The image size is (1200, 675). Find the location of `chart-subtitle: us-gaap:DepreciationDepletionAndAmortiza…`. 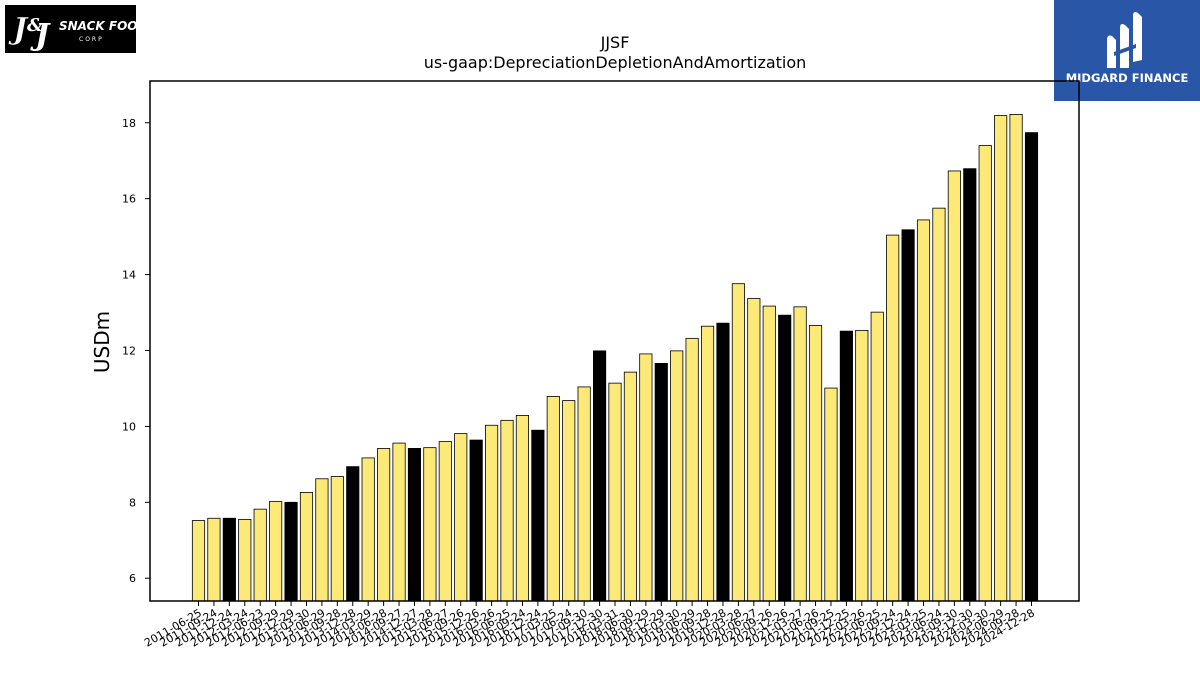

chart-subtitle: us-gaap:DepreciationDepletionAndAmortiza… is located at coordinates (615, 62).